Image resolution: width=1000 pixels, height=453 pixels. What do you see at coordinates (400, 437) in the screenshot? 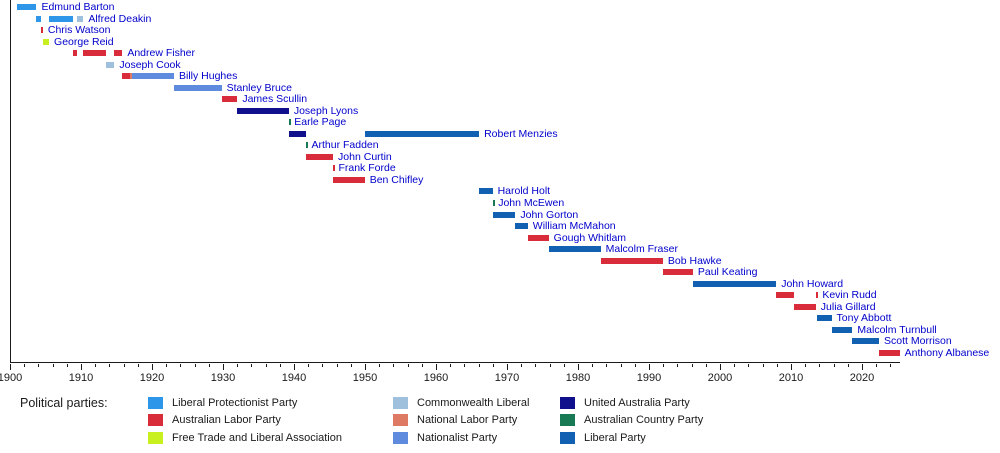
I see `legend-swatch-nationalist` at bounding box center [400, 437].